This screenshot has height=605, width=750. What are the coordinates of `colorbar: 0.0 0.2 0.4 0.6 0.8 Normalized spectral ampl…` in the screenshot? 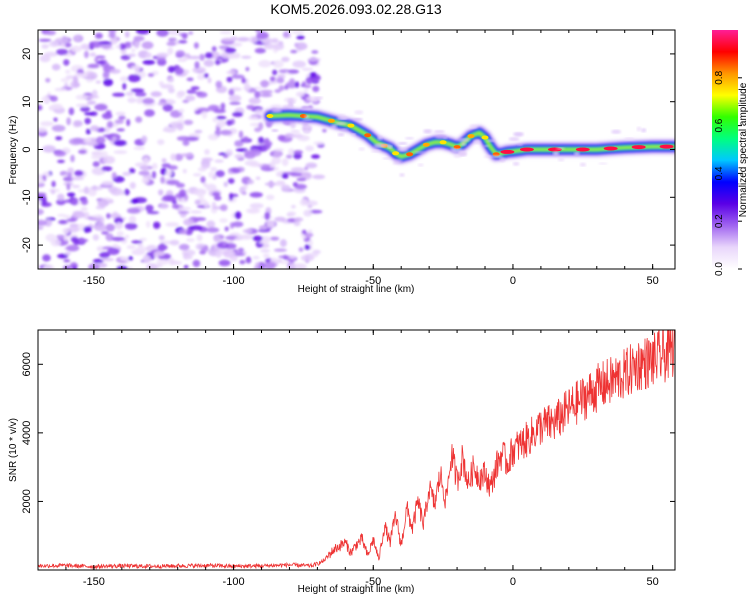 It's located at (730, 153).